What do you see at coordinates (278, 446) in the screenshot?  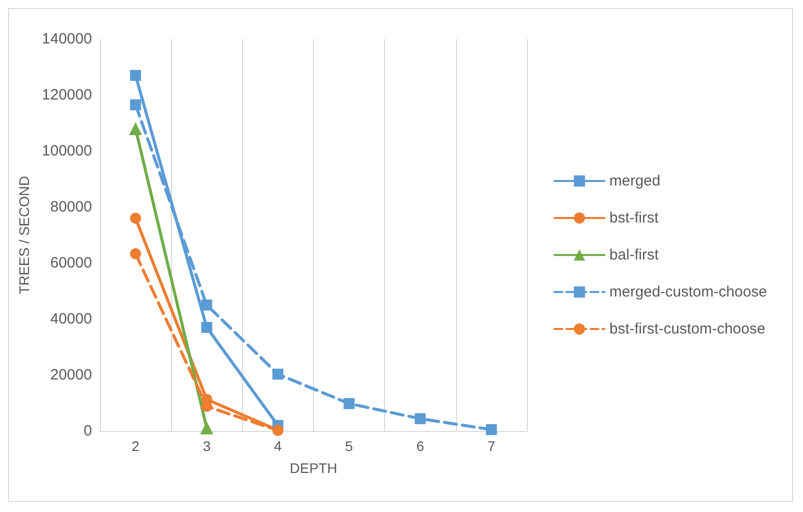 I see `x-tick-label: 4` at bounding box center [278, 446].